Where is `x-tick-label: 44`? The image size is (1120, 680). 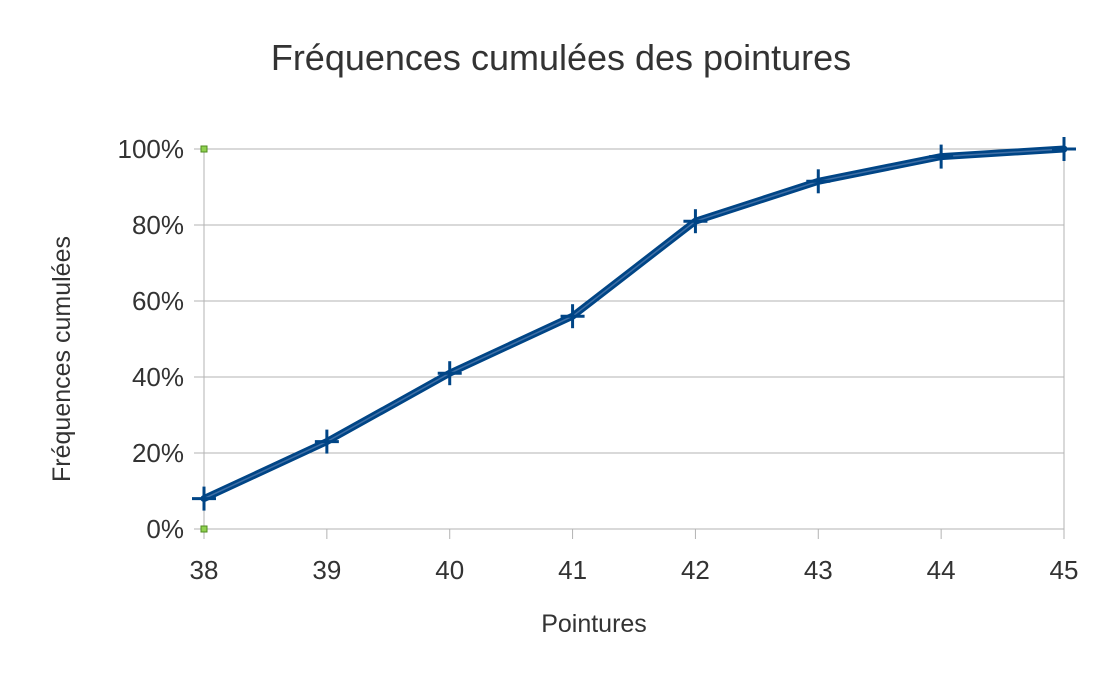 x-tick-label: 44 is located at coordinates (941, 570).